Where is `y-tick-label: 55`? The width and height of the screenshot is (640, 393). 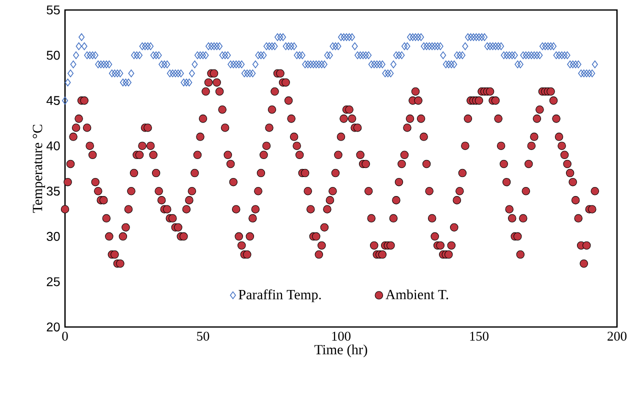
y-tick-label: 55 is located at coordinates (53, 10).